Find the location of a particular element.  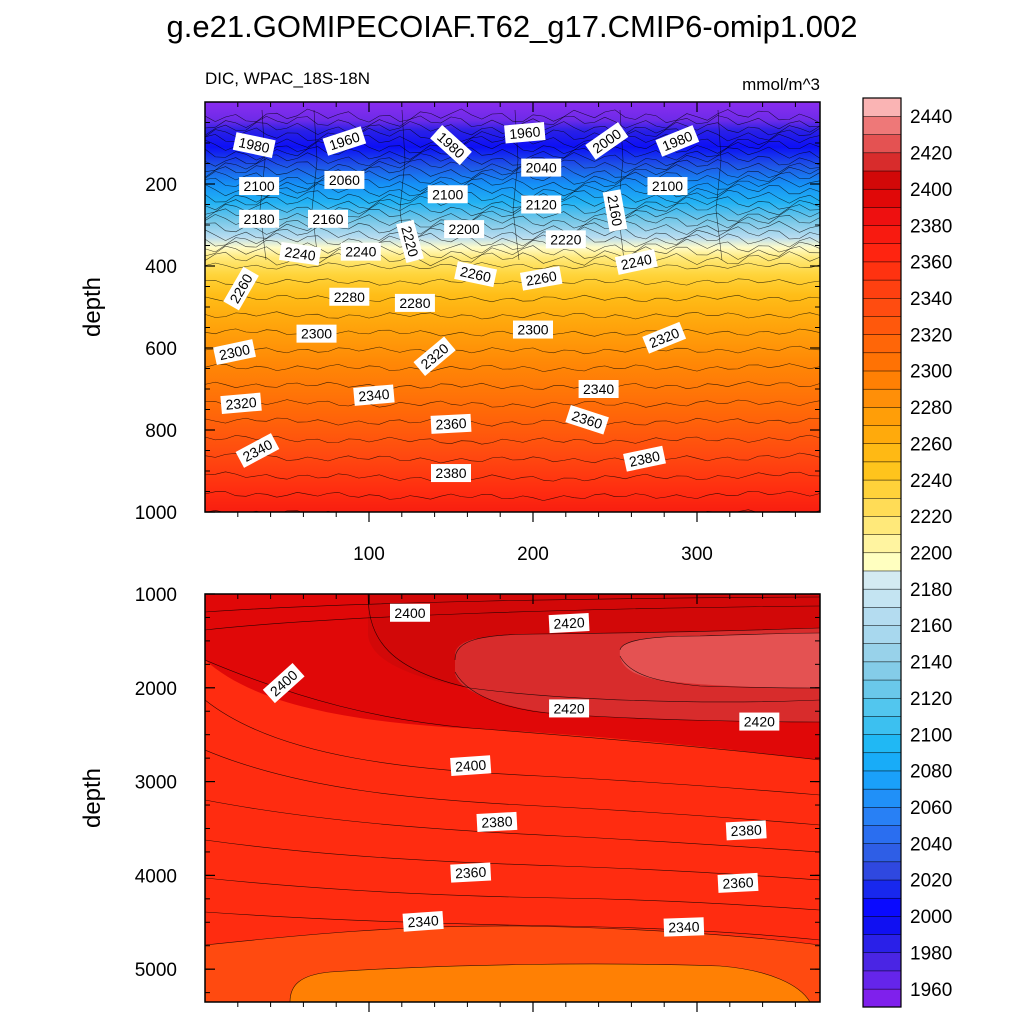

colorbar-label: 1980 is located at coordinates (931, 954).